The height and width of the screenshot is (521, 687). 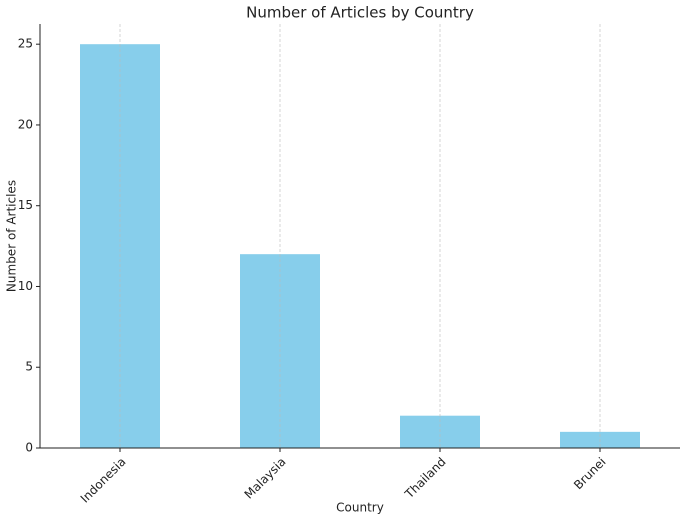 What do you see at coordinates (25, 286) in the screenshot?
I see `y-tick-label: 10` at bounding box center [25, 286].